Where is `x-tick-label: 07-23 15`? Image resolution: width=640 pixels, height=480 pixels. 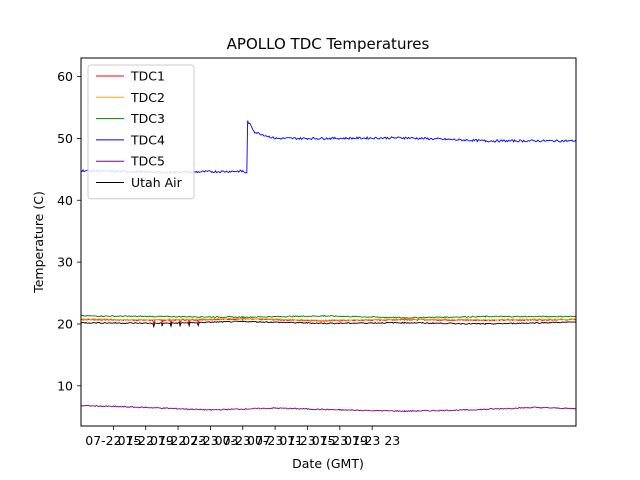 x-tick-label: 07-23 15 is located at coordinates (307, 440).